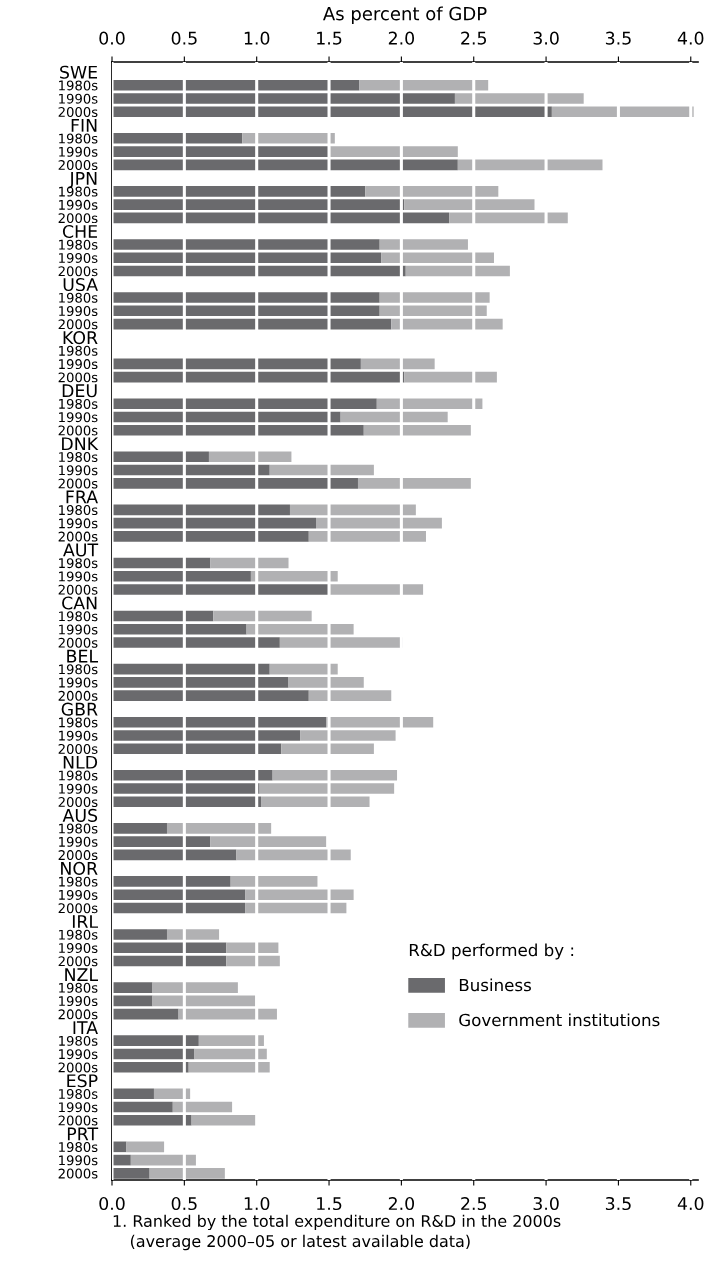 Image resolution: width=707 pixels, height=1269 pixels. Describe the element at coordinates (474, 38) in the screenshot. I see `x2-tick-label: 2.5` at that location.